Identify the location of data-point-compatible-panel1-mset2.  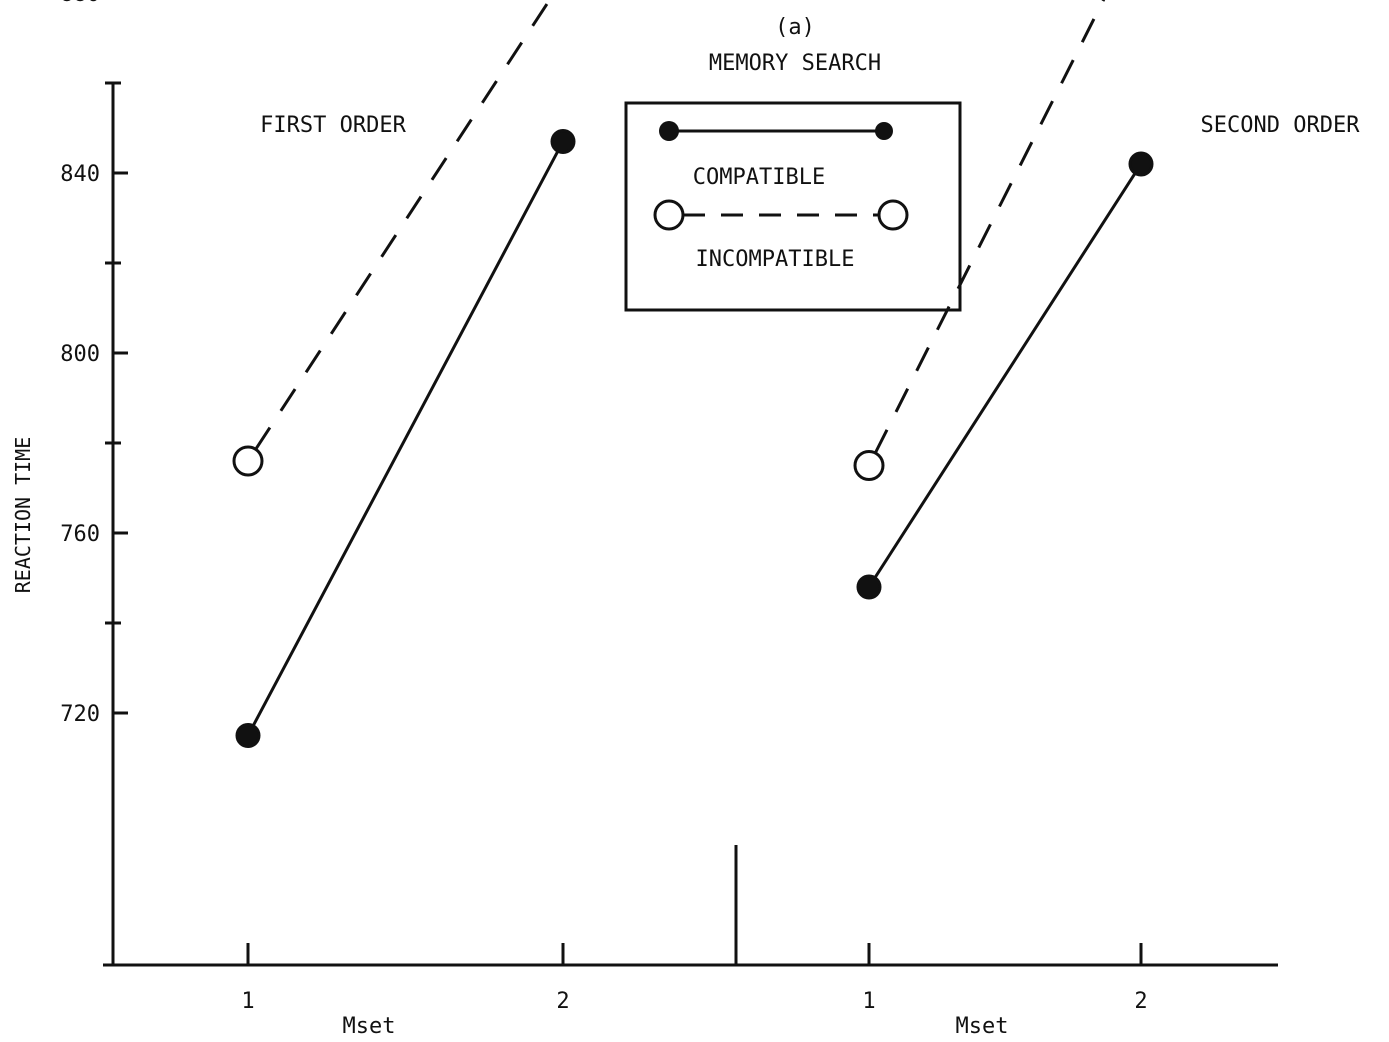
(563, 141).